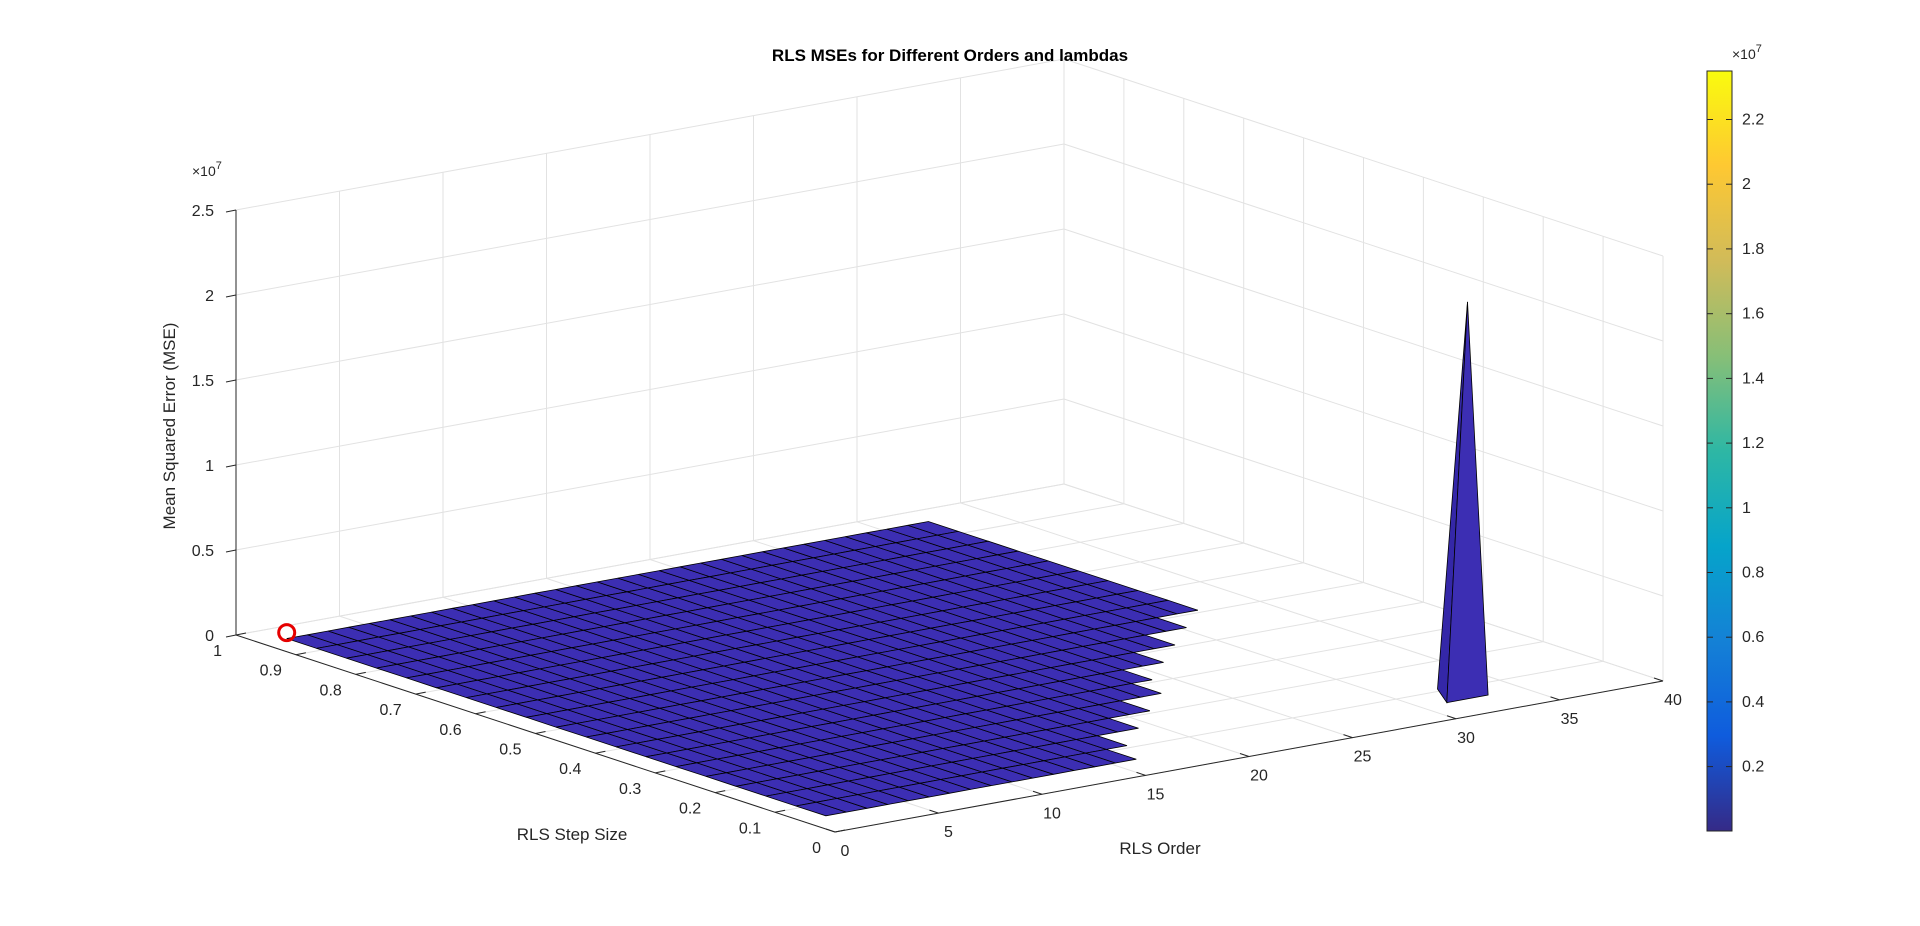  Describe the element at coordinates (1753, 637) in the screenshot. I see `colorbar-tick-label: 0.6` at that location.